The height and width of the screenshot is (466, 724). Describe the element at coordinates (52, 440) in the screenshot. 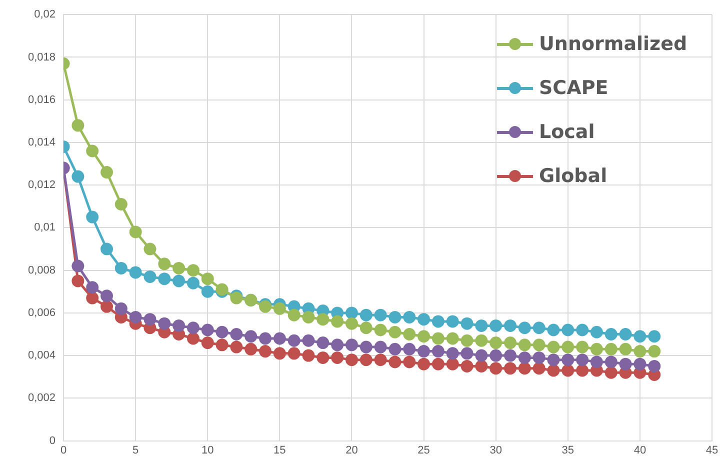

I see `y-tick-label: 0` at that location.